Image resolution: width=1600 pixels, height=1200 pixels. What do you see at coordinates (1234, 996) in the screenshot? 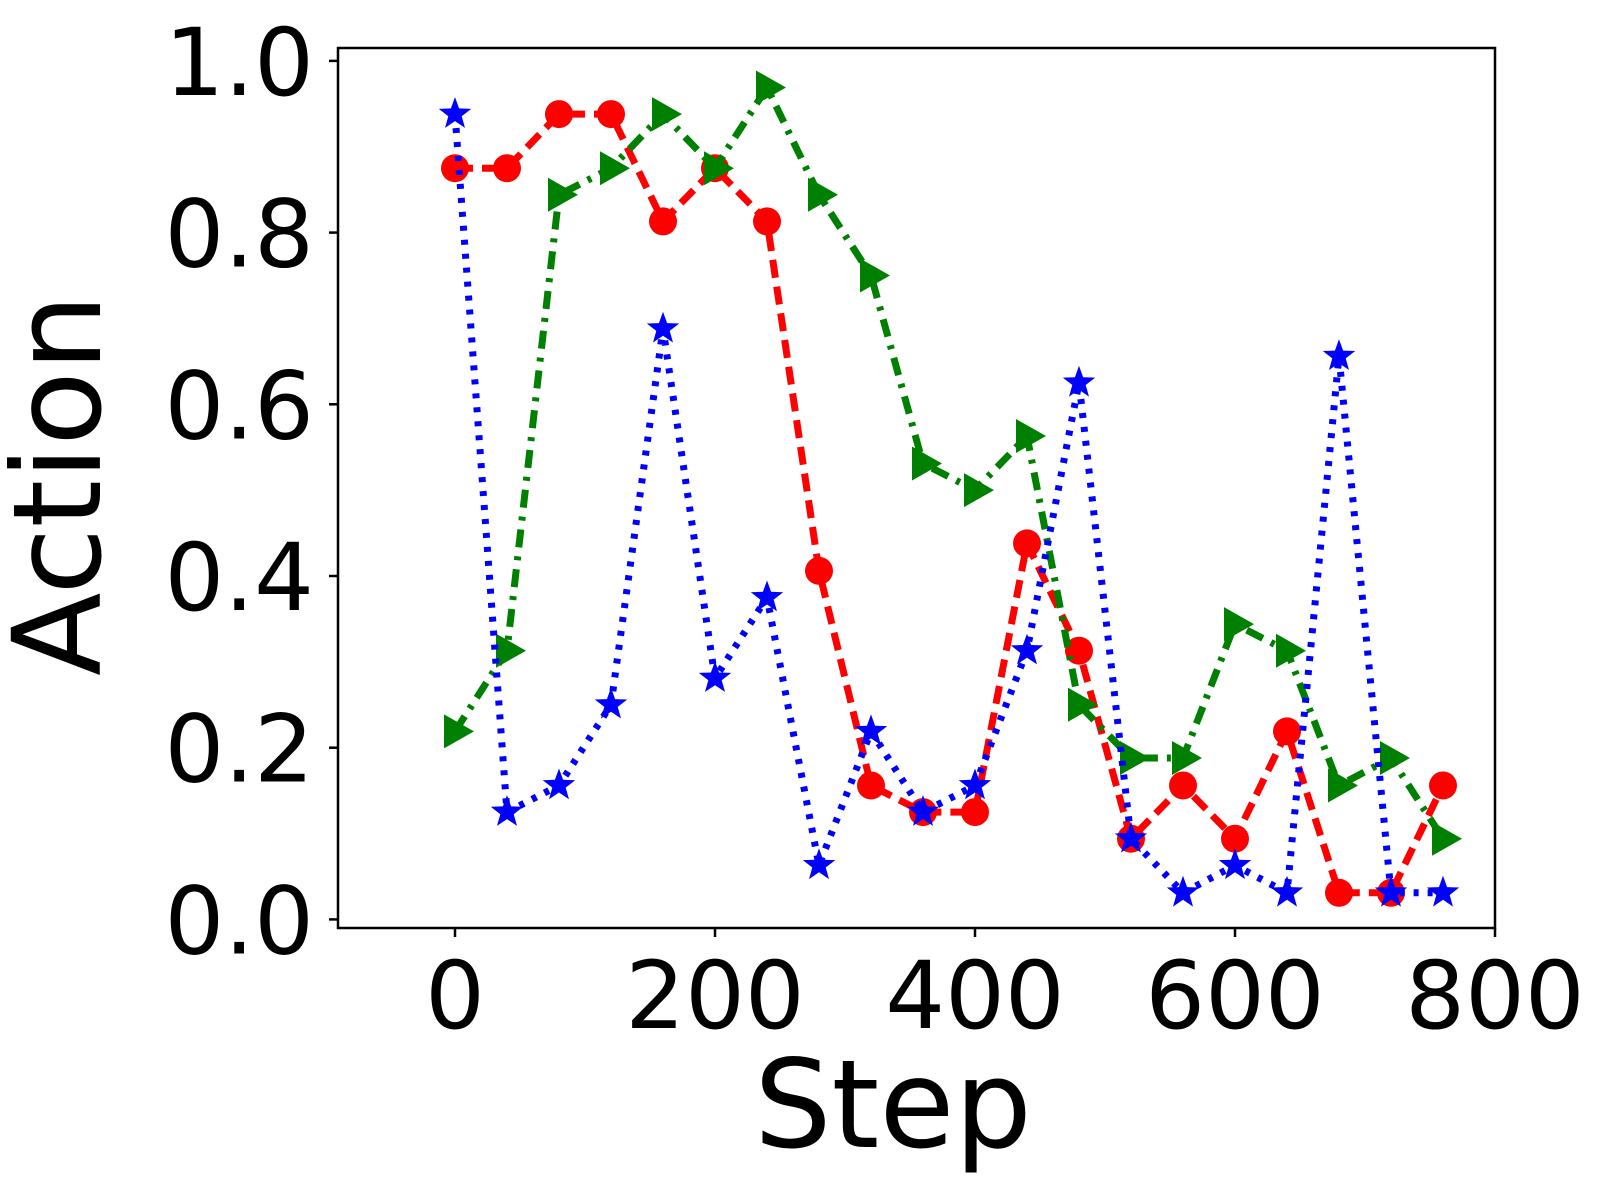
I see `x-tick-label: 600` at bounding box center [1234, 996].